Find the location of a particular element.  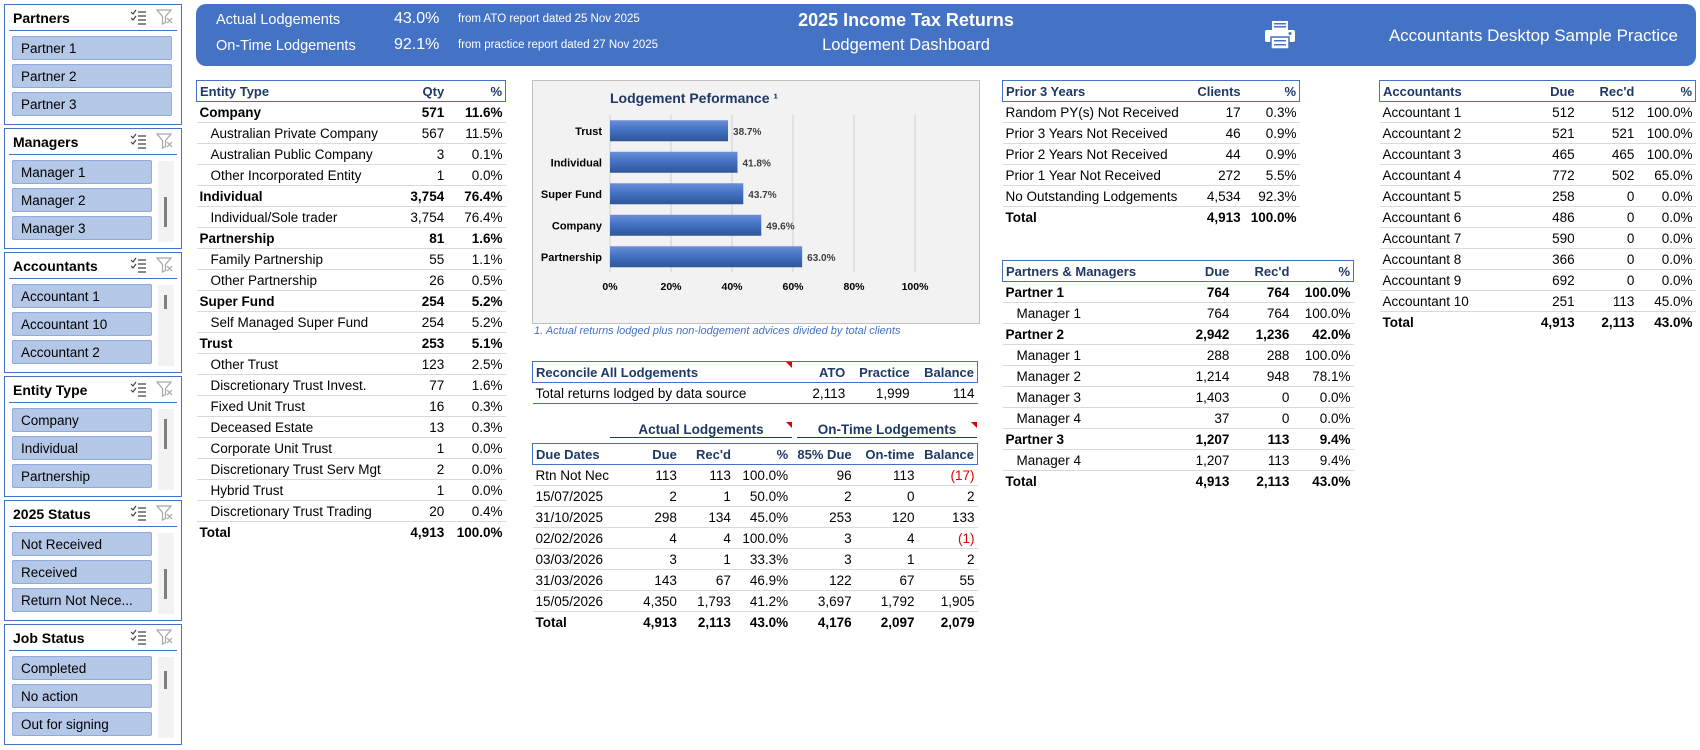

name: Partner 3 is located at coordinates (1090, 439).